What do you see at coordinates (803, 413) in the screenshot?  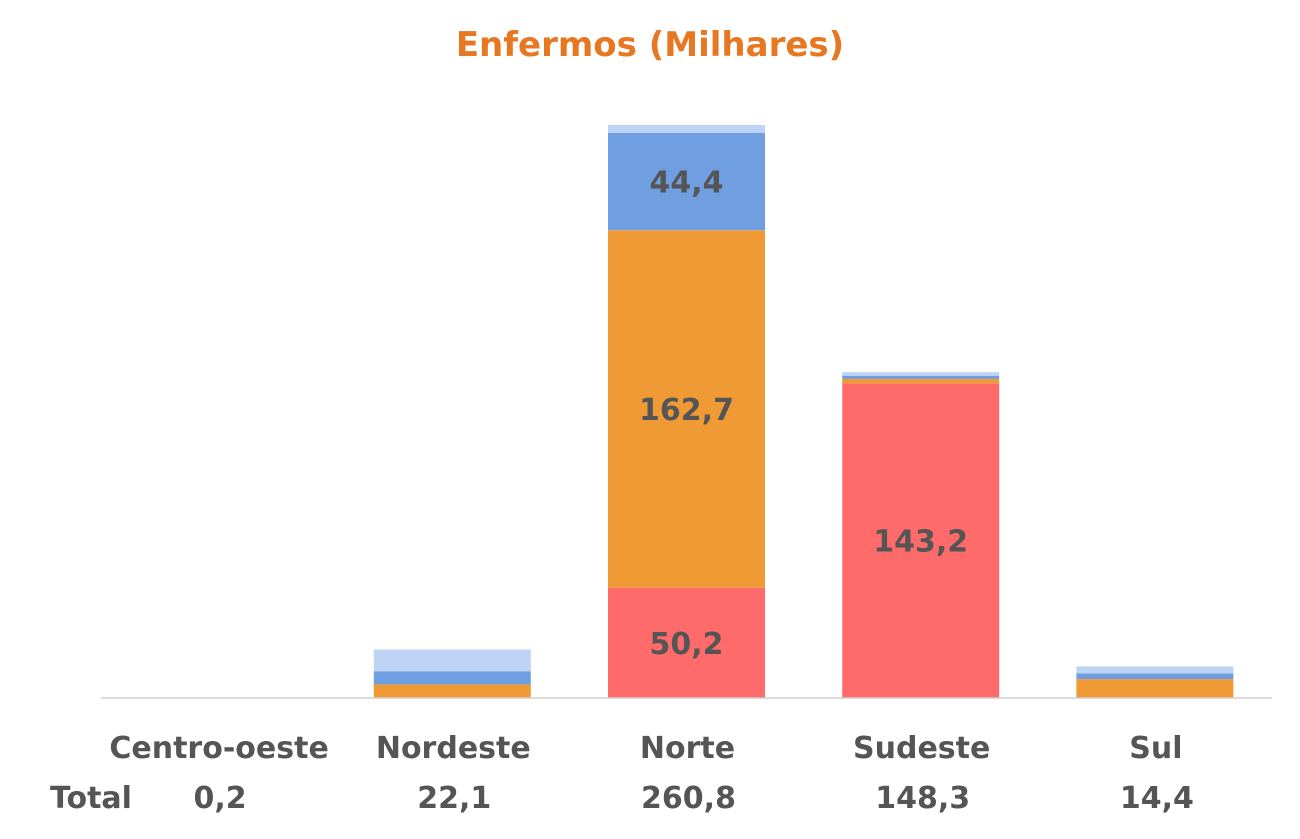 I see `data-labels-group: 50,2 162,7 44,4 143,2` at bounding box center [803, 413].